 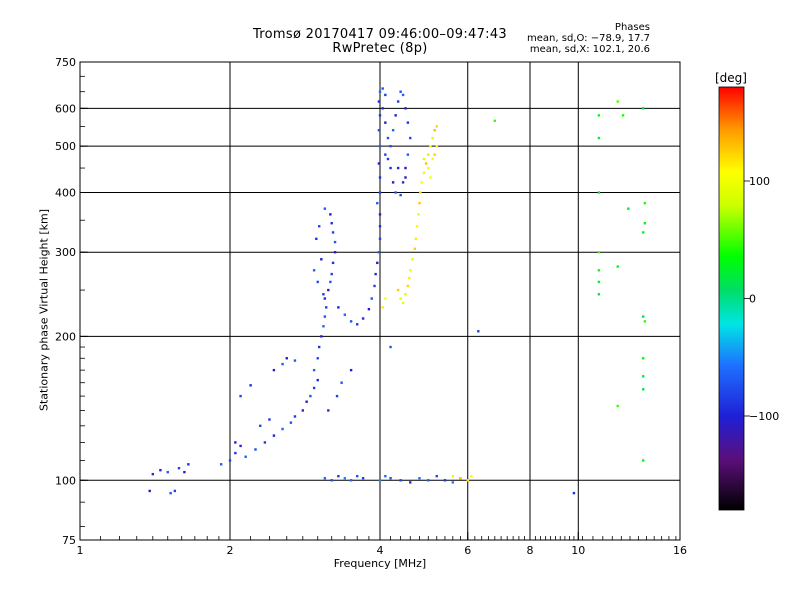 What do you see at coordinates (578, 550) in the screenshot?
I see `x-tick-label: 10` at bounding box center [578, 550].